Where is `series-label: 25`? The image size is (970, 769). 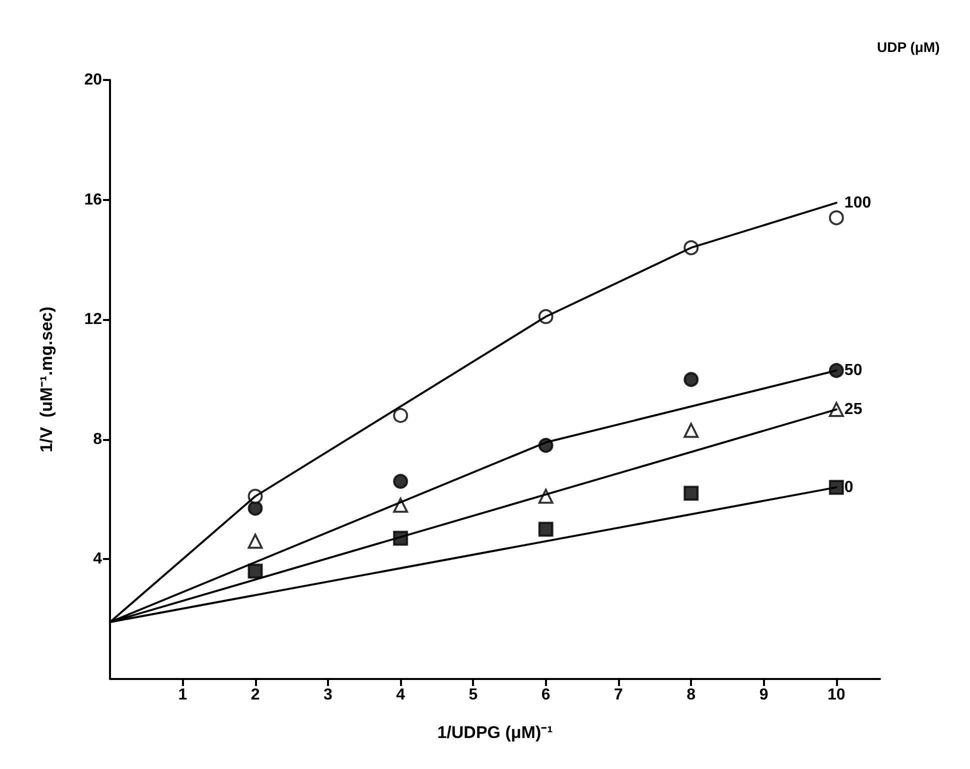 series-label: 25 is located at coordinates (853, 409).